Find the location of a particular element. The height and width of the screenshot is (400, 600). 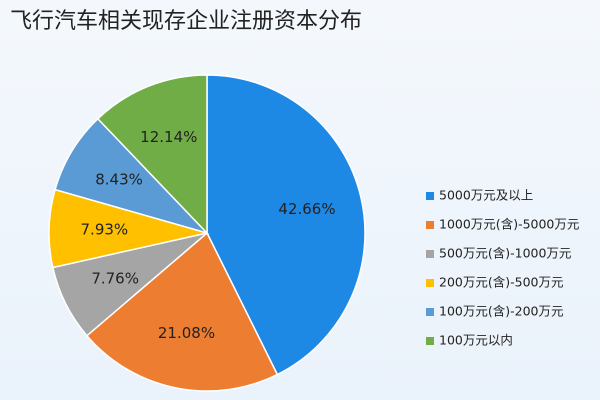

data-label: 21.08% is located at coordinates (186, 333).